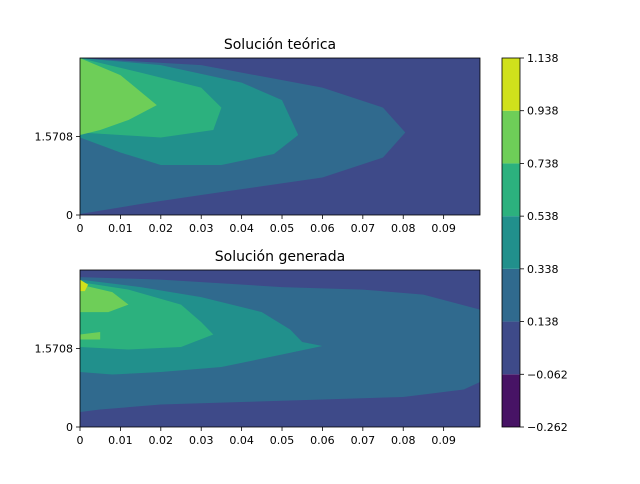 The width and height of the screenshot is (640, 484). Describe the element at coordinates (547, 427) in the screenshot. I see `colorbar-tick-label: −0.262` at that location.